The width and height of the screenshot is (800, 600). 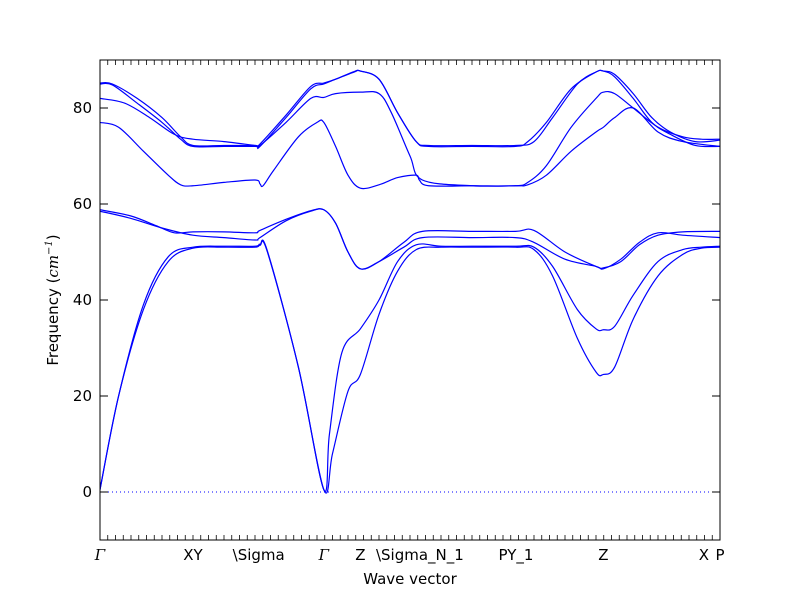 I want to click on x-tick-label: \Sigma, so click(x=259, y=555).